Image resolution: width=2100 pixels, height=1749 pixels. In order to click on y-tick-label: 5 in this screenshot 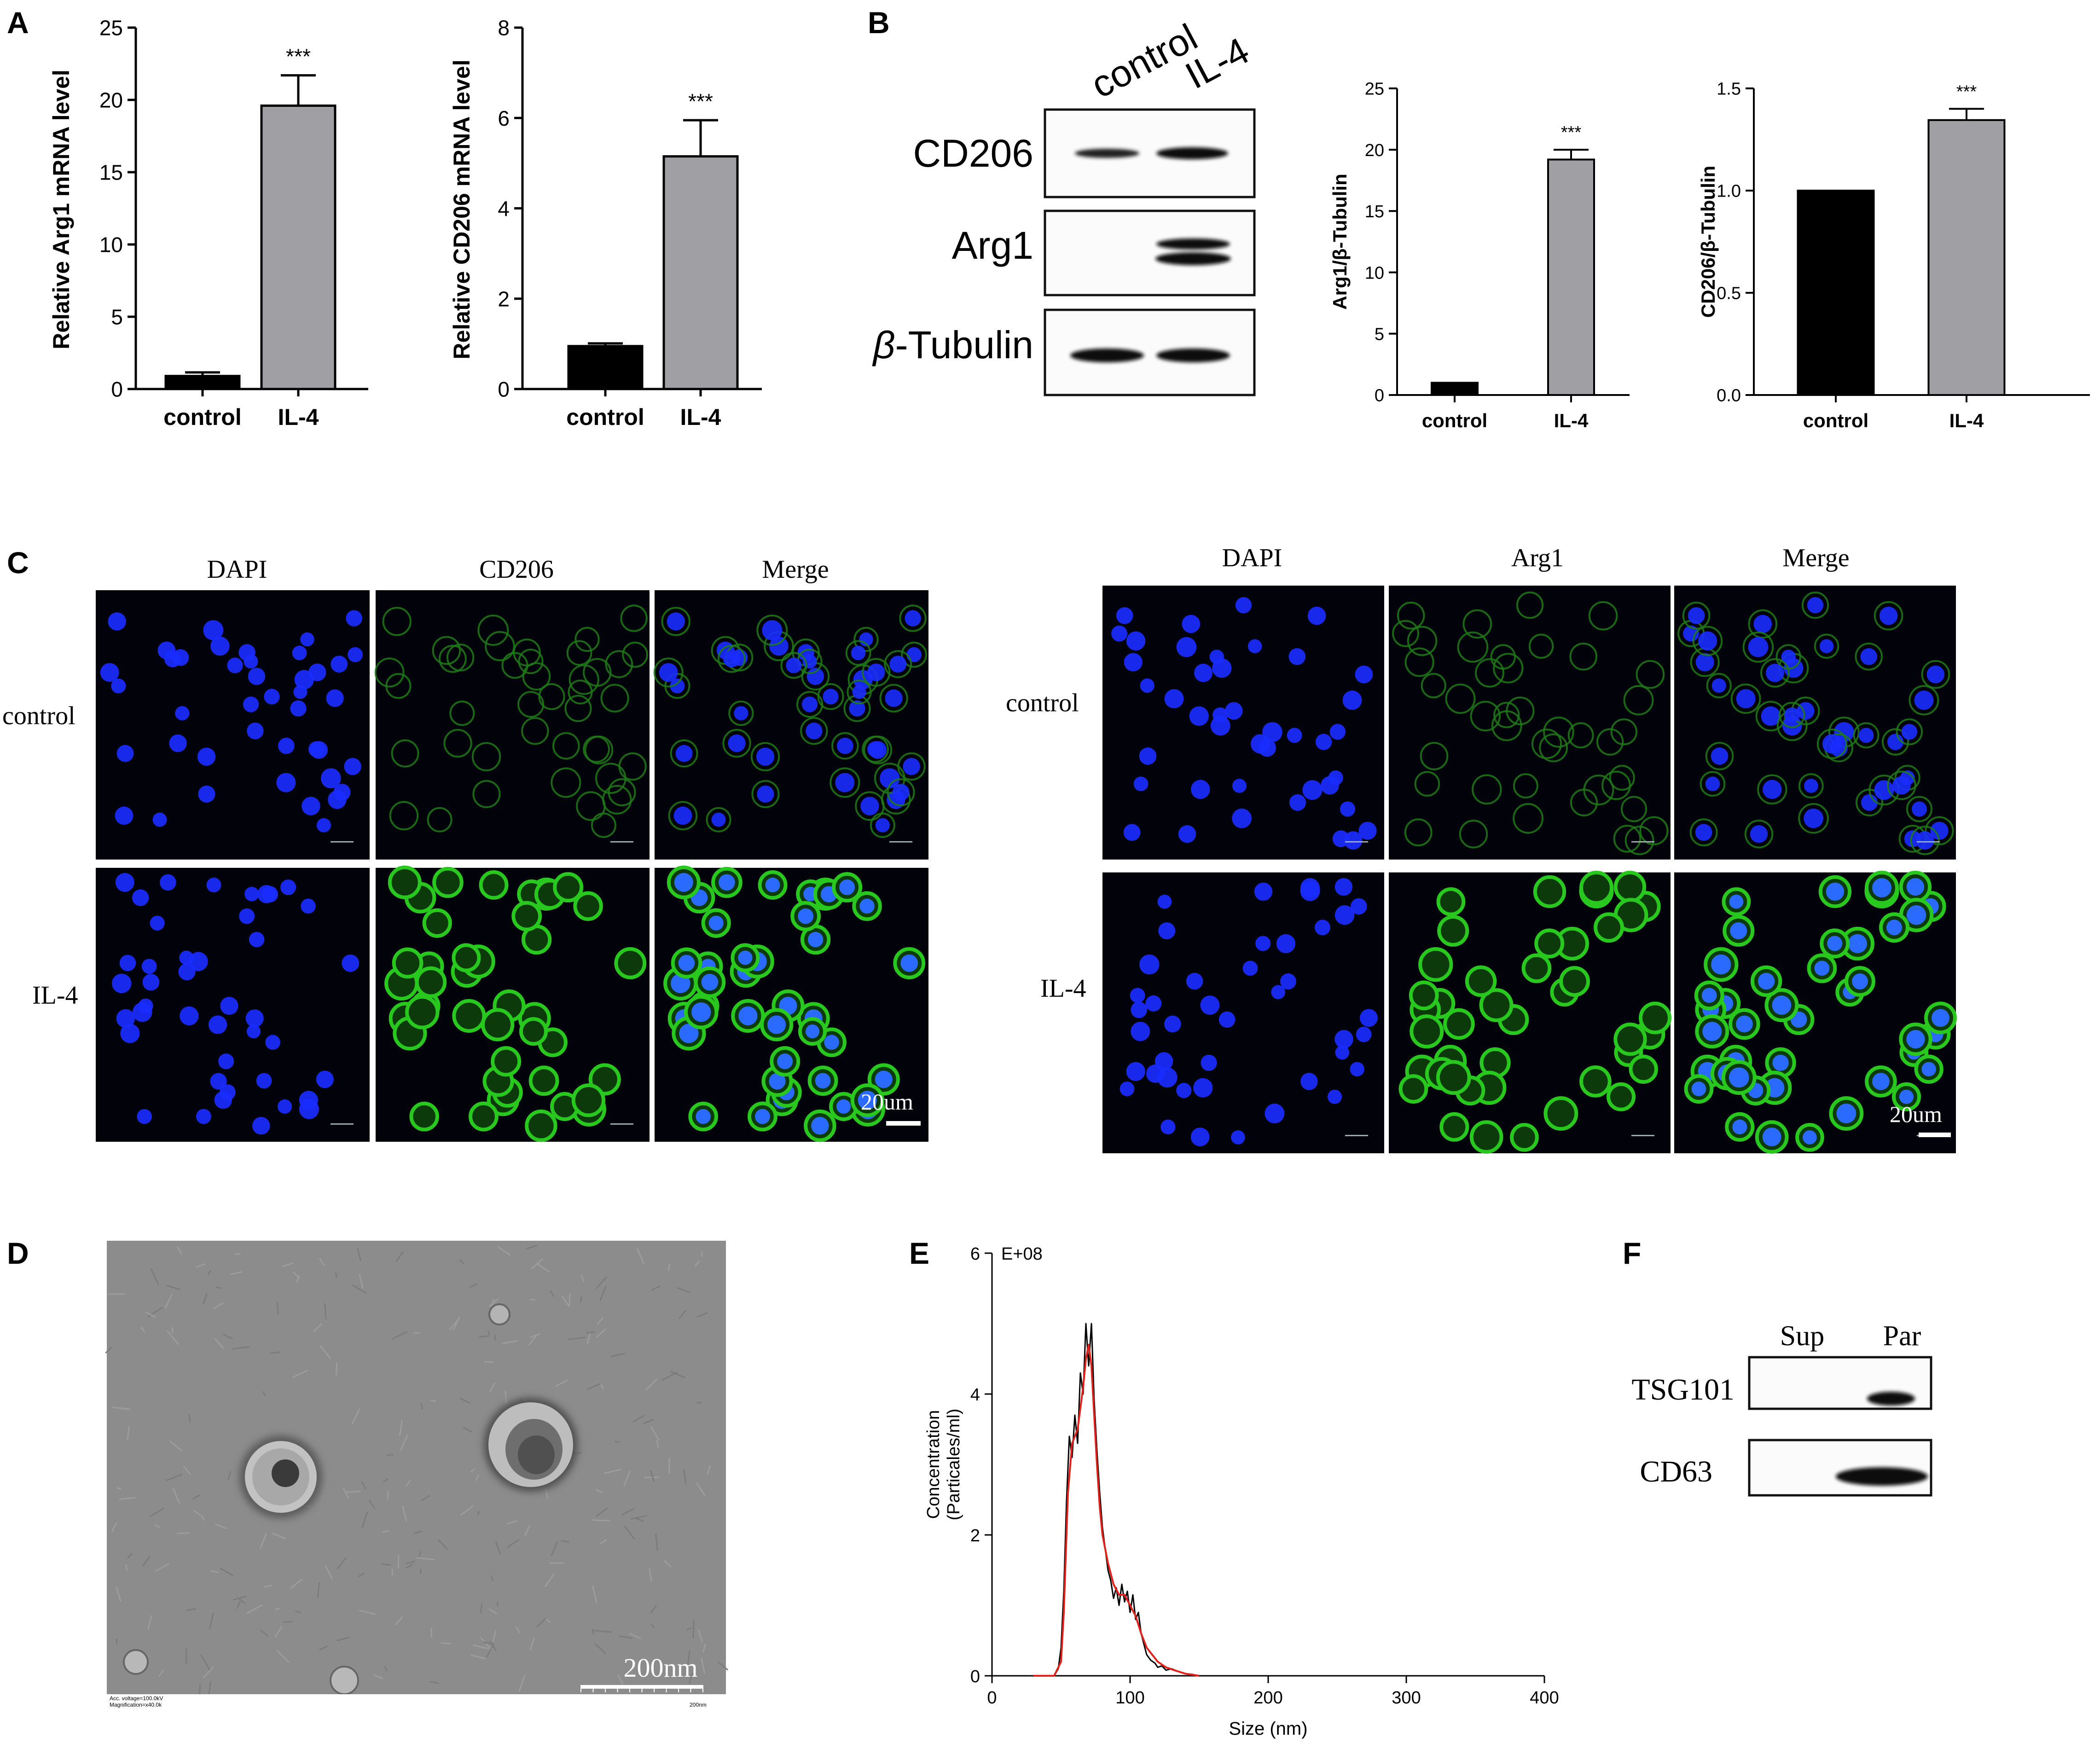, I will do `click(1379, 334)`.